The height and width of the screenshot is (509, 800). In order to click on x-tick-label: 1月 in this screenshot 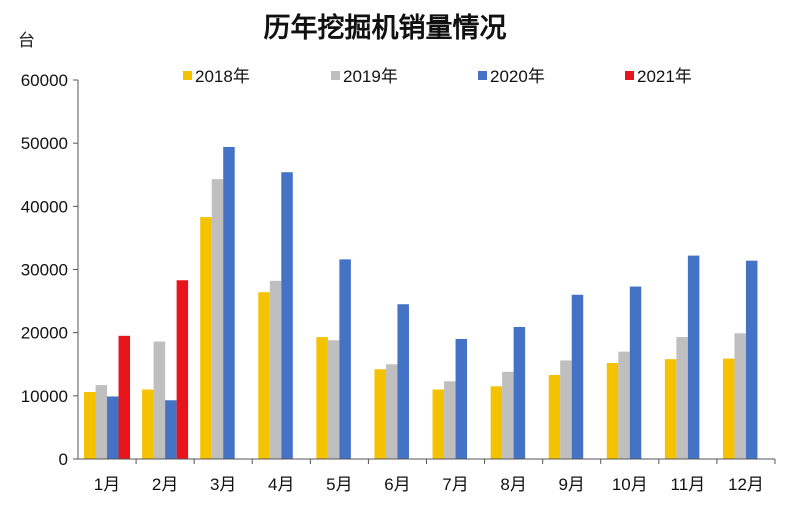, I will do `click(107, 484)`.